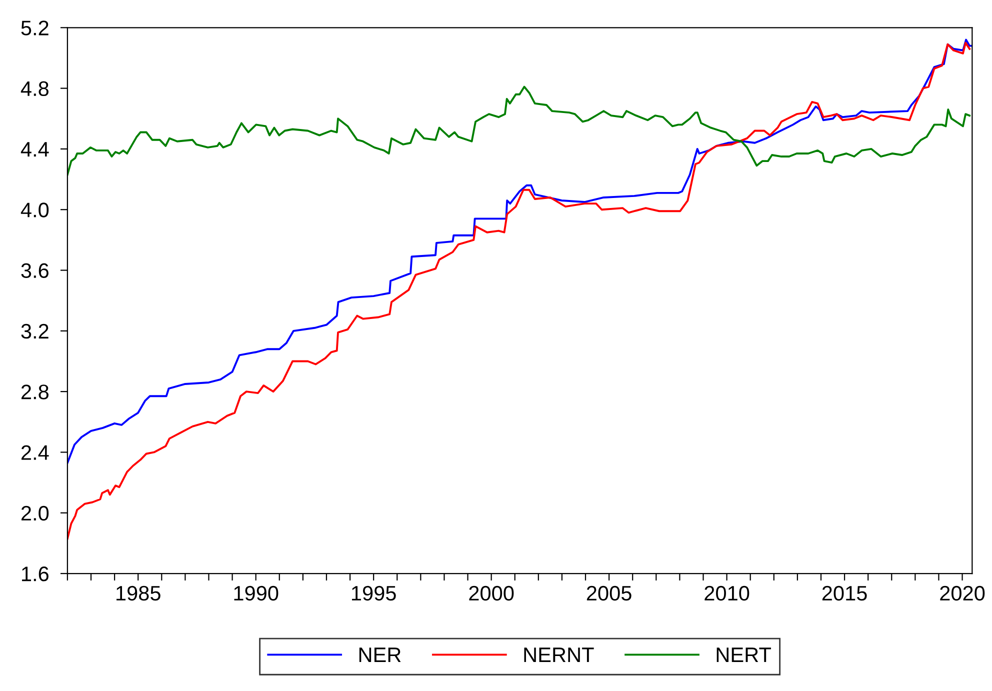 The width and height of the screenshot is (992, 691). I want to click on x-tick-label: 2010, so click(727, 593).